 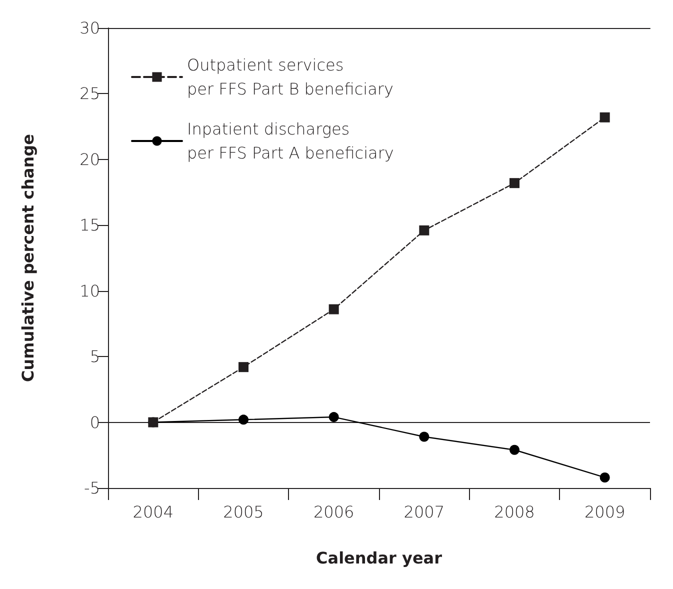 I want to click on x-tick-label: 2009, so click(x=605, y=512).